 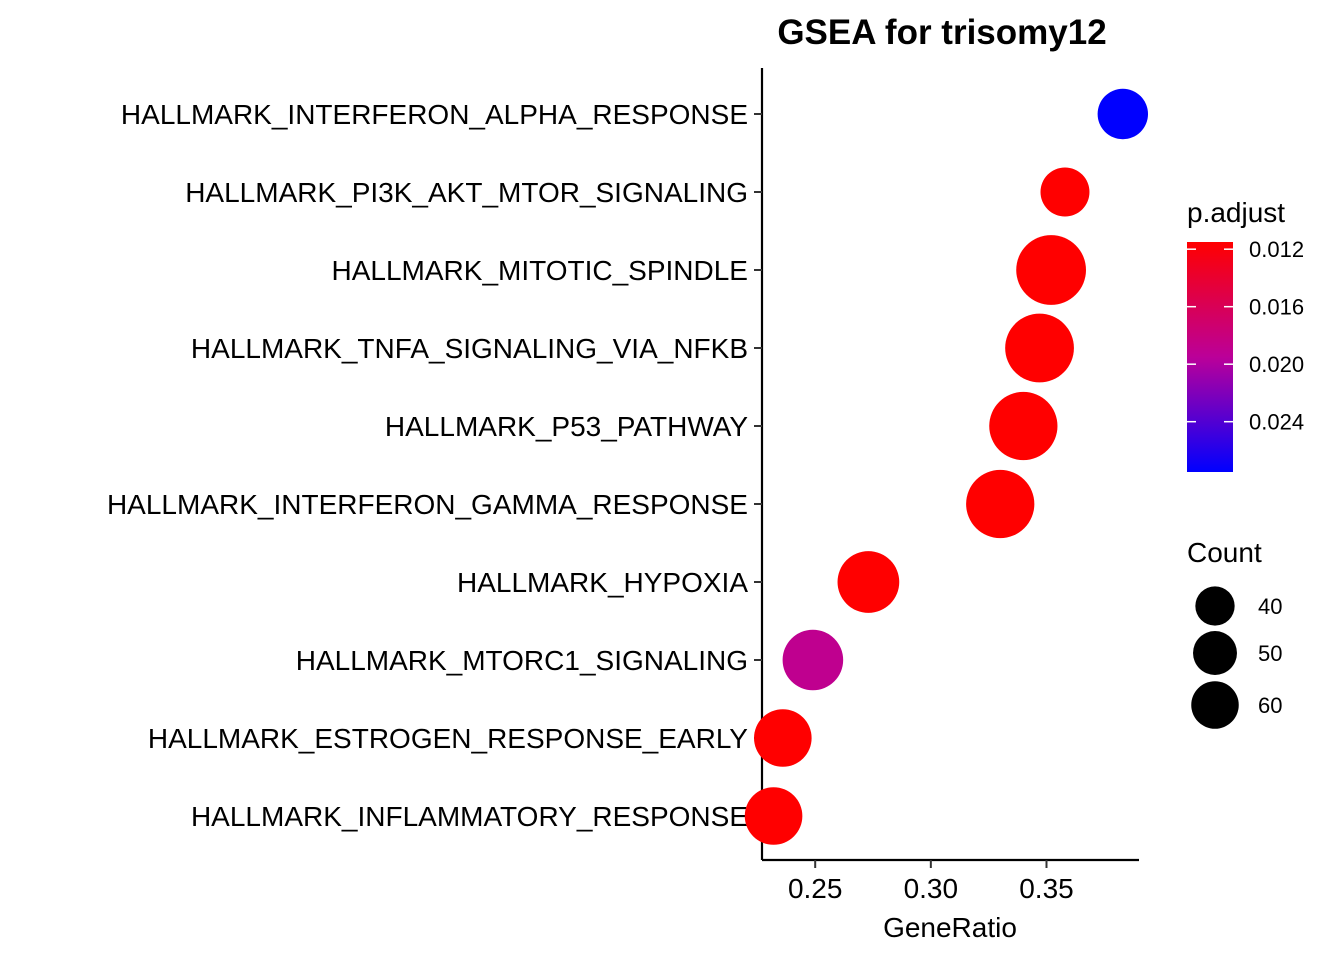 I want to click on y-tick-label: HALLMARK_PI3K_AKT_MTOR_SIGNALING, so click(x=466, y=192).